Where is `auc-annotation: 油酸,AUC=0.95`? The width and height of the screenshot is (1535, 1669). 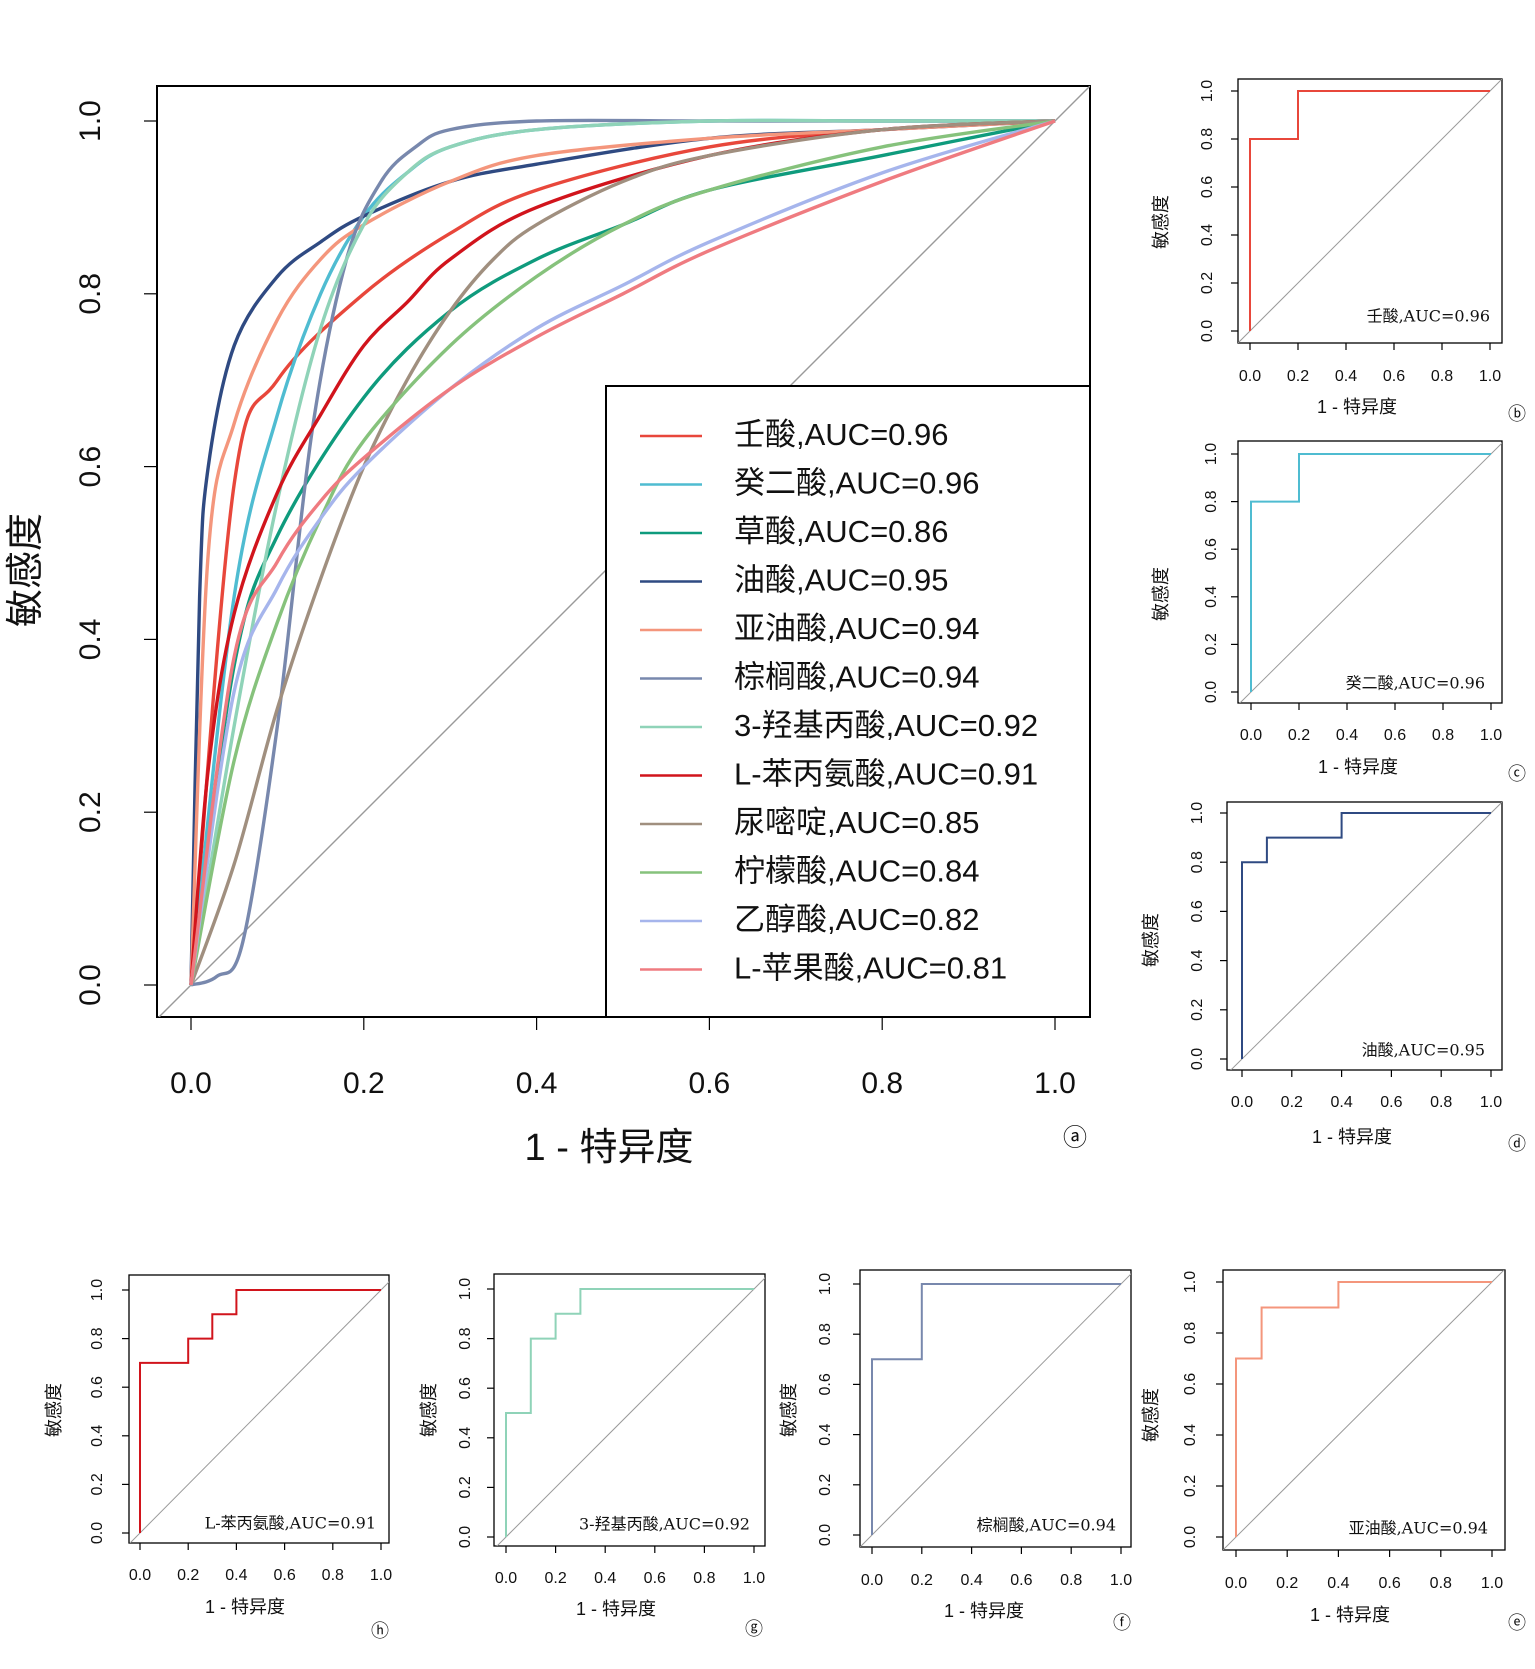 auc-annotation: 油酸,AUC=0.95 is located at coordinates (1423, 1050).